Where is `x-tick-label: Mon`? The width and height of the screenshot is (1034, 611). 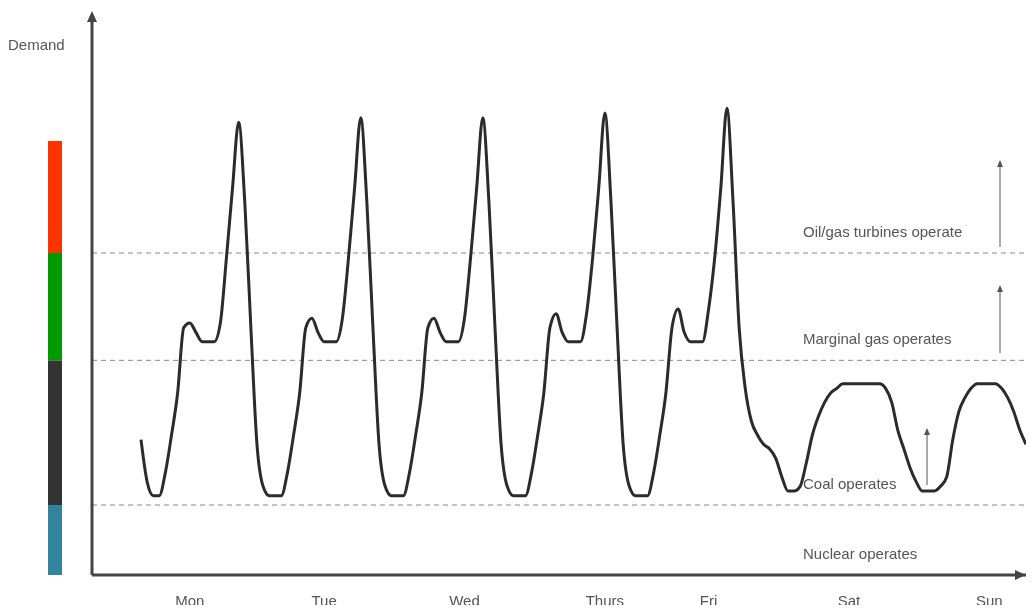 x-tick-label: Mon is located at coordinates (190, 600).